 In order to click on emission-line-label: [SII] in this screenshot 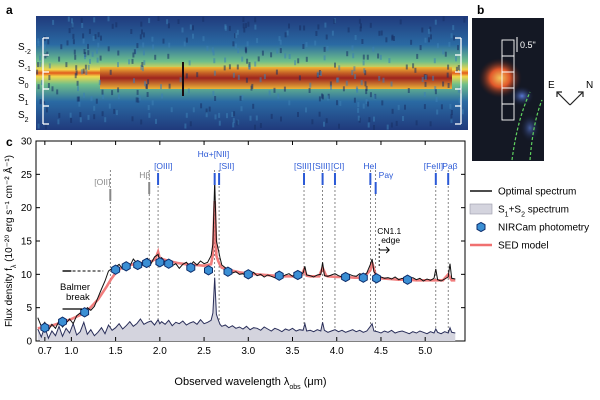, I will do `click(226, 166)`.